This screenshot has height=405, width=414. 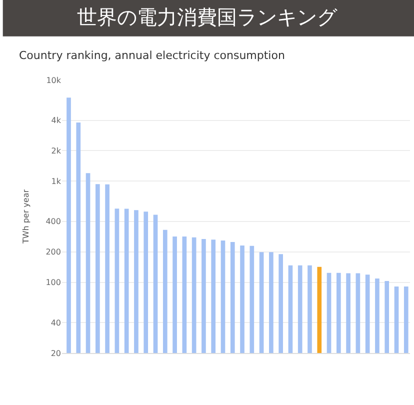 What do you see at coordinates (55, 323) in the screenshot?
I see `y-tick-label: 40` at bounding box center [55, 323].